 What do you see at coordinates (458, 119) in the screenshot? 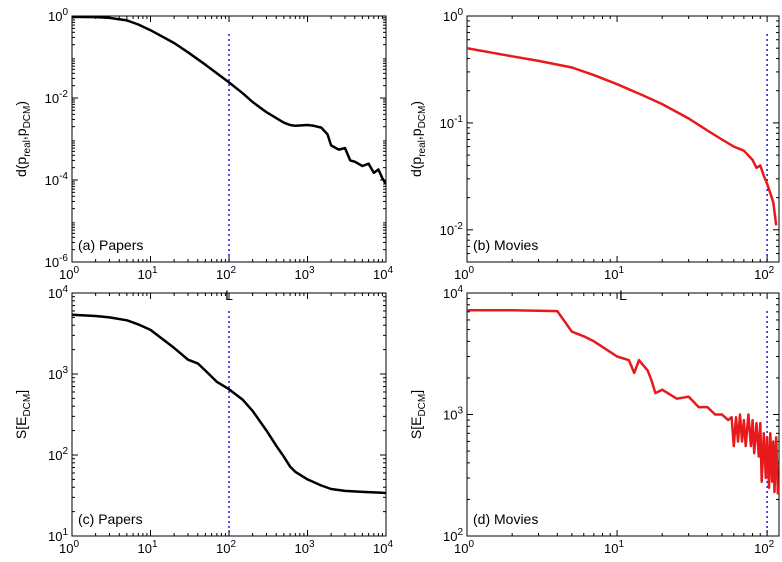
I see `y-tick-exponent: -1` at bounding box center [458, 119].